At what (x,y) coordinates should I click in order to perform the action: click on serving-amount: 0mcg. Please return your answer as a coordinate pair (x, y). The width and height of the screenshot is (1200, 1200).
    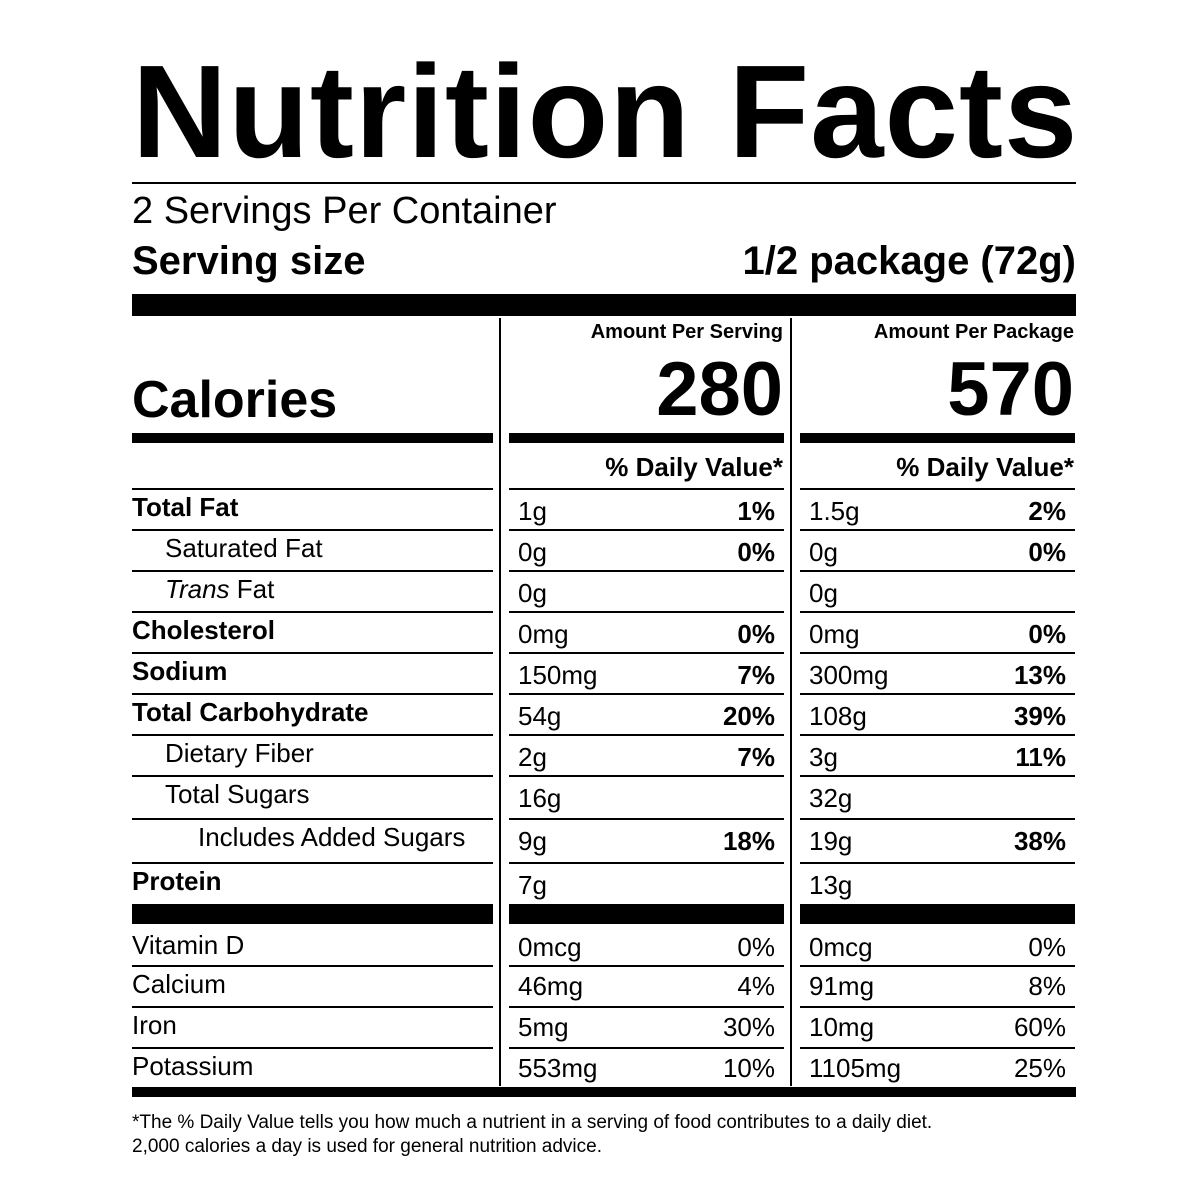
    Looking at the image, I should click on (550, 947).